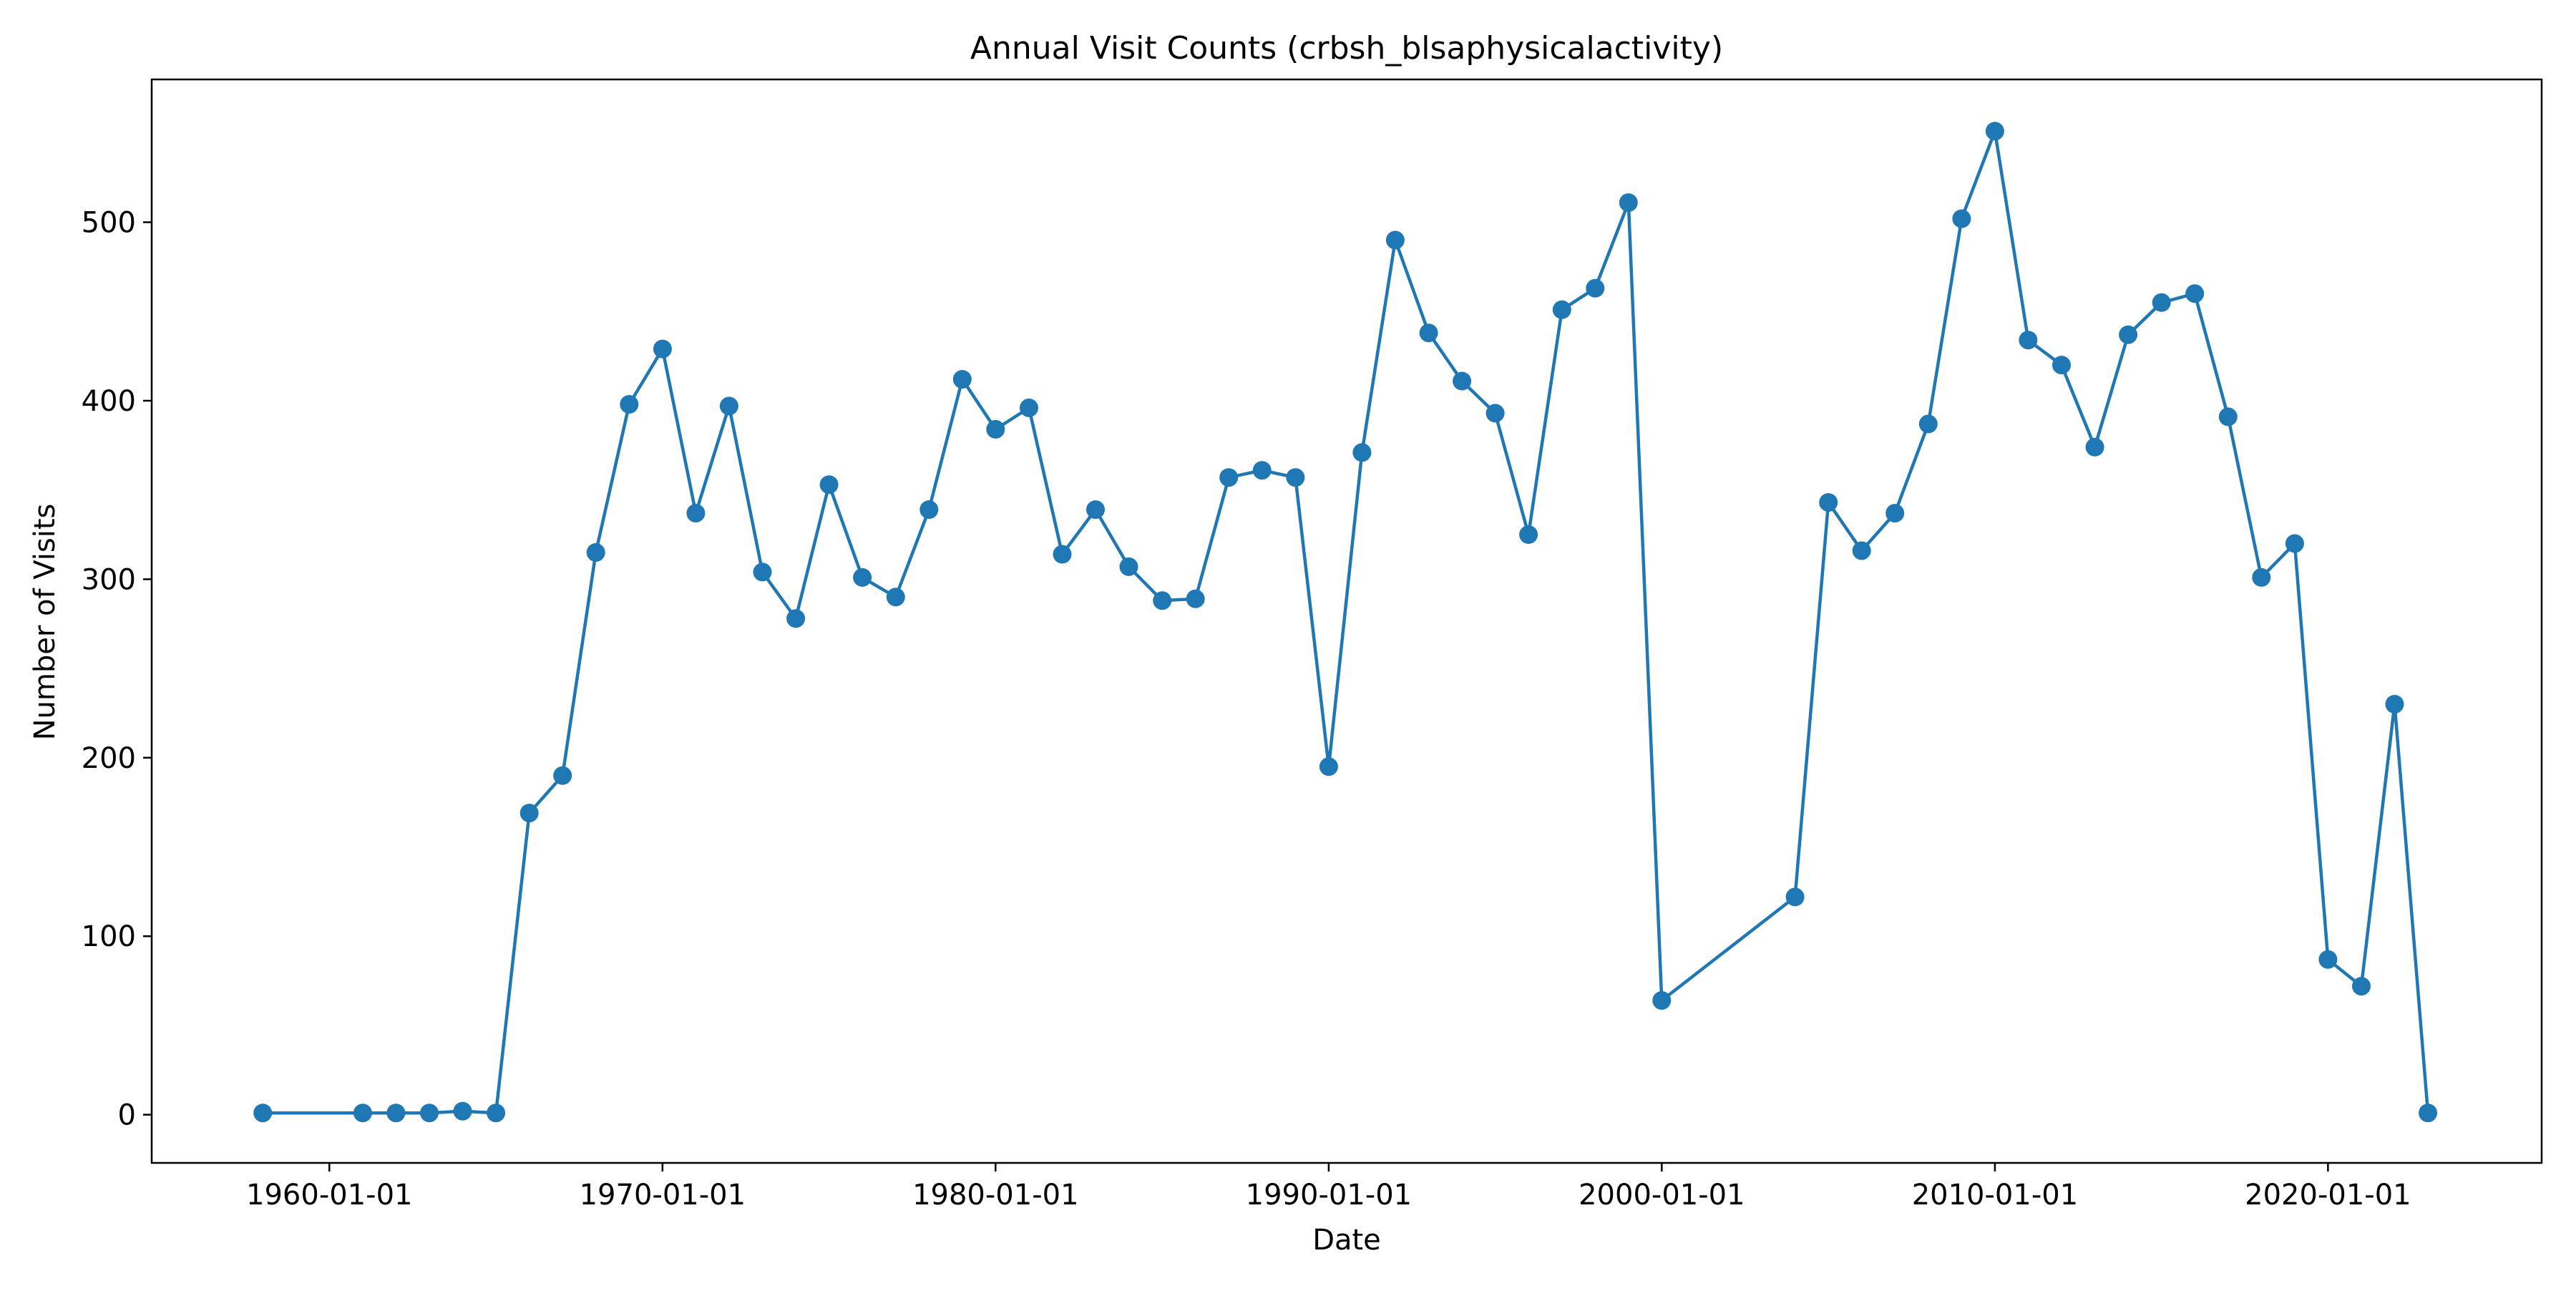  What do you see at coordinates (109, 936) in the screenshot?
I see `y-tick-label: 100` at bounding box center [109, 936].